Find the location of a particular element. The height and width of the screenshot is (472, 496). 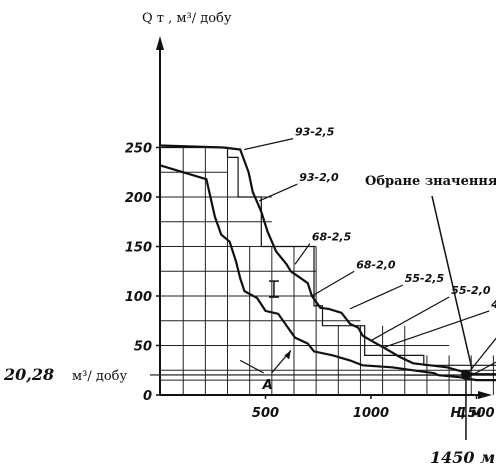

x-axis-arrow is located at coordinates (485, 395).